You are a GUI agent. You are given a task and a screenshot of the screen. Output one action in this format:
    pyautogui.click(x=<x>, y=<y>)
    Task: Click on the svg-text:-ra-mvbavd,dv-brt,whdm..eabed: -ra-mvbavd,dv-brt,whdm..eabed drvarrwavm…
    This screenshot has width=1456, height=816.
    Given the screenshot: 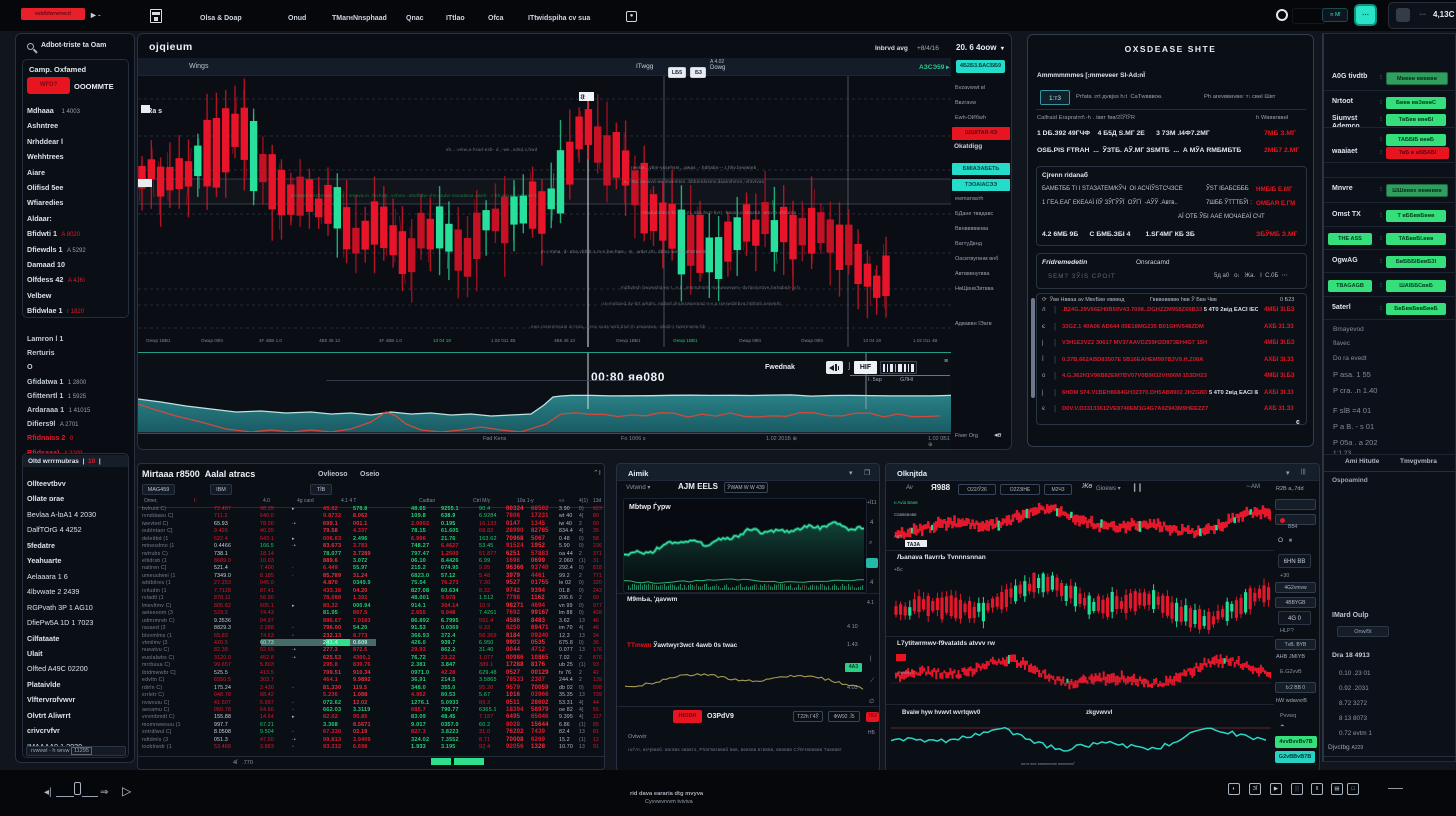 What is the action you would take?
    pyautogui.click(x=691, y=303)
    